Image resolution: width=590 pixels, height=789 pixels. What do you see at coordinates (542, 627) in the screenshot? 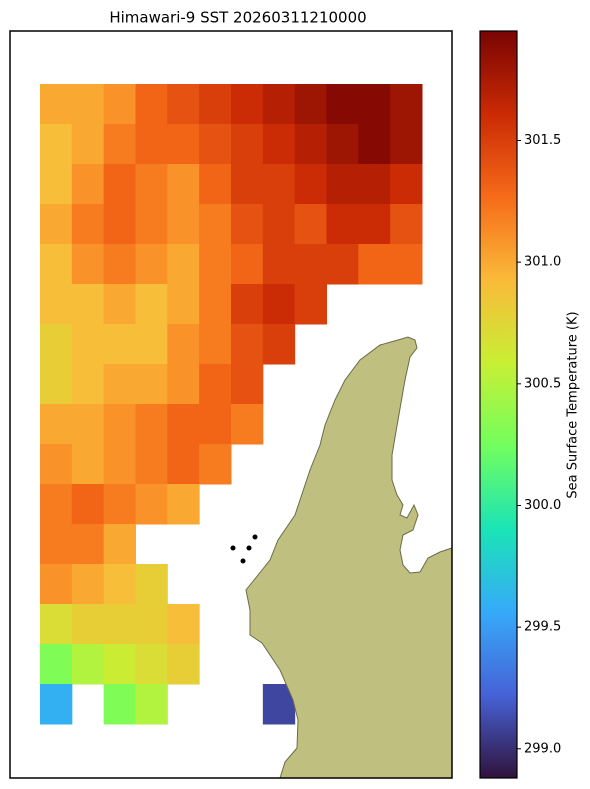
I see `colorbar-tick-label: 299.5` at bounding box center [542, 627].